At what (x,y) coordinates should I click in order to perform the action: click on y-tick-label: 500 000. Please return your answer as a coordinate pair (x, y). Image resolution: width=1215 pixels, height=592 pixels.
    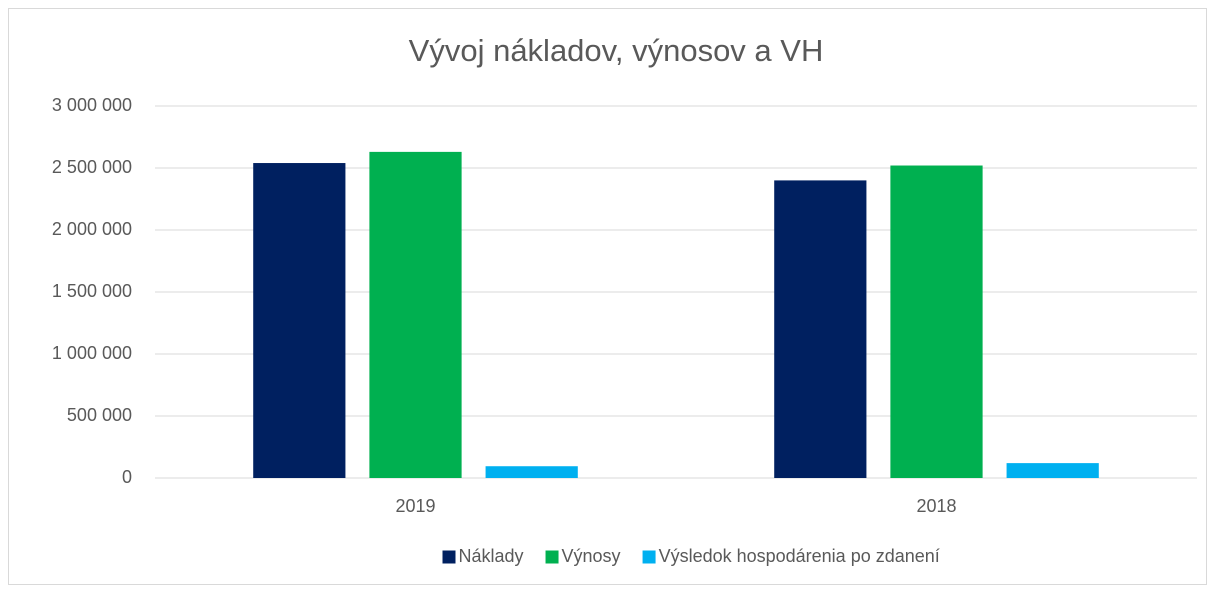
    Looking at the image, I should click on (99, 415).